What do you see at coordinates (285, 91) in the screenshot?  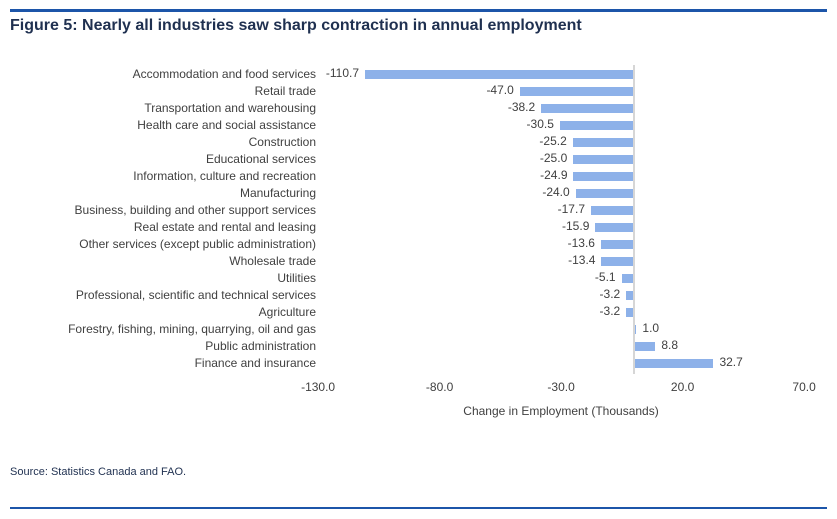 I see `category-label: Retail trade` at bounding box center [285, 91].